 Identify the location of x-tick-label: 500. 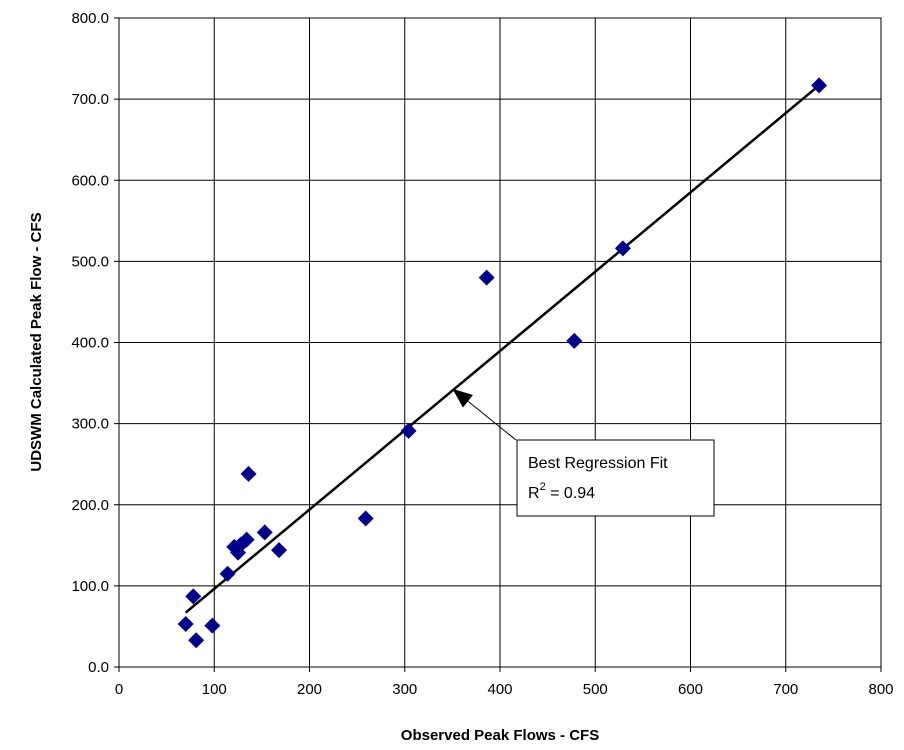
(595, 689).